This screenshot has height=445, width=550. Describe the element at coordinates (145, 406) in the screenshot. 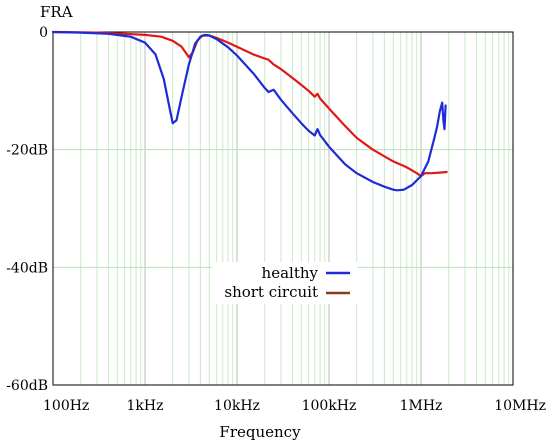

I see `x-tick-label: 1kHz` at that location.